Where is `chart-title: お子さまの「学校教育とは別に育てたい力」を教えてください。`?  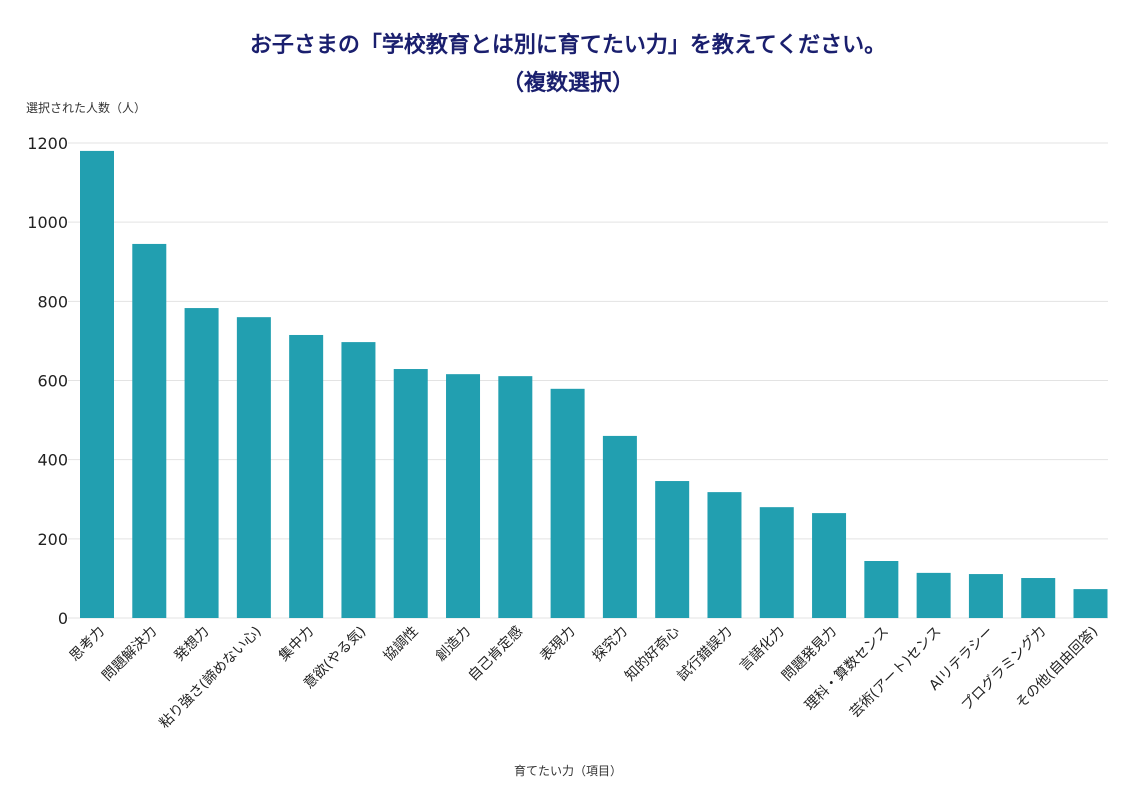 chart-title: お子さまの「学校教育とは別に育てたい力」を教えてください。 is located at coordinates (568, 45).